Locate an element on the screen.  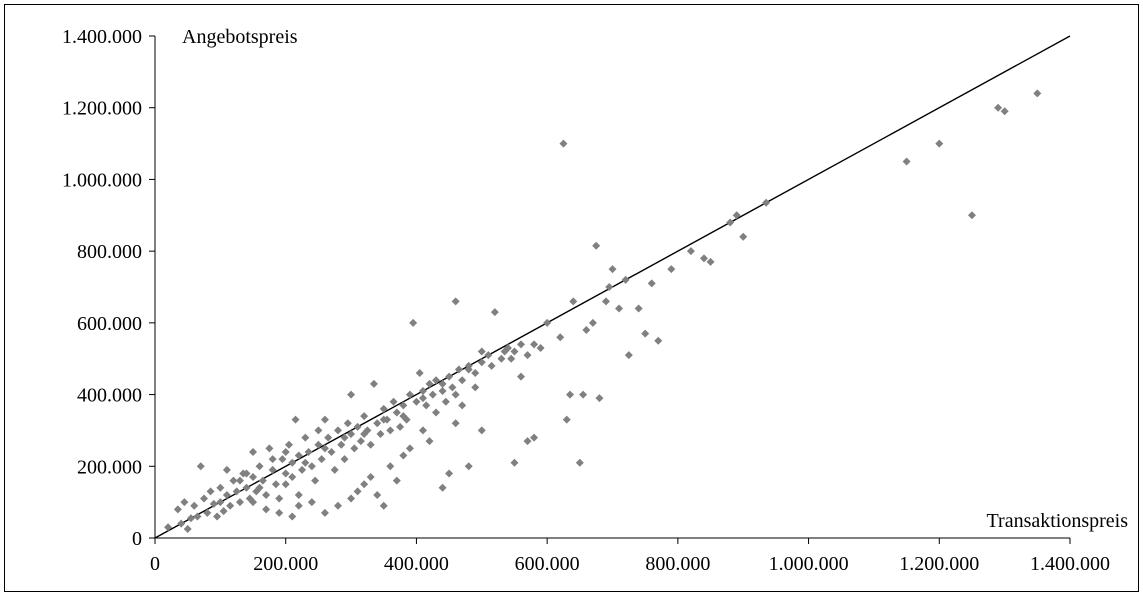
x-tick-label: 0 is located at coordinates (155, 564).